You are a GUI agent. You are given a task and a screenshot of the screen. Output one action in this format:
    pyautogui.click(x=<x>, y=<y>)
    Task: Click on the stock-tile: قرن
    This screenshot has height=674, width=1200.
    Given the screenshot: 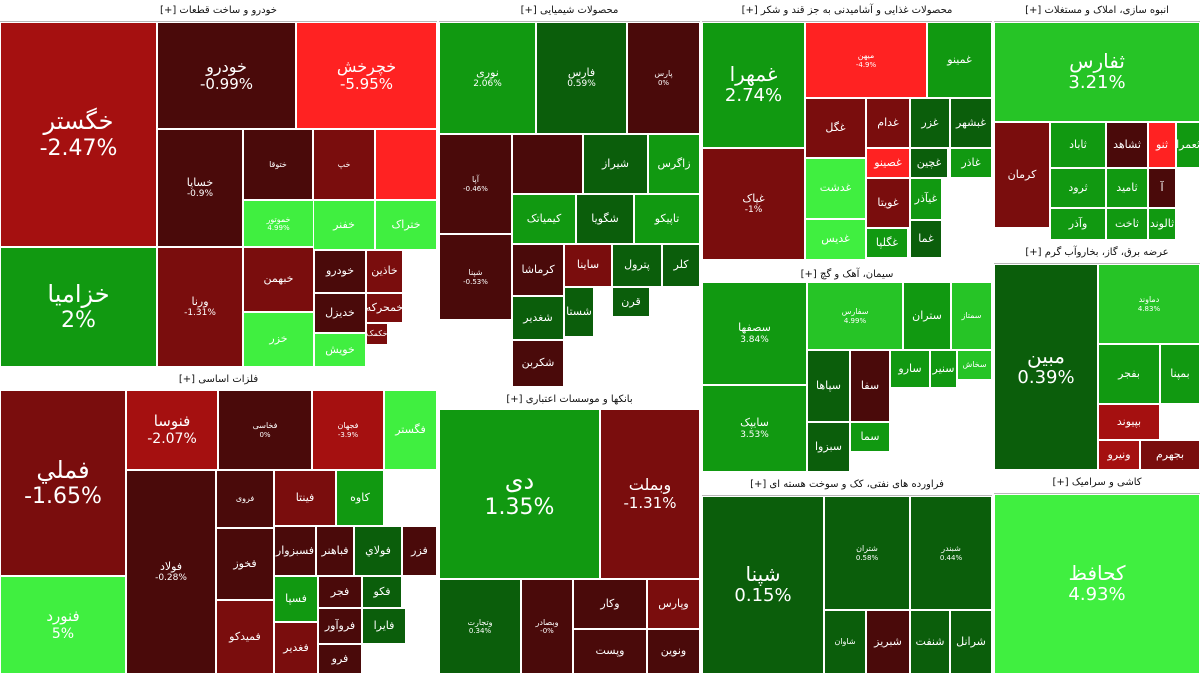 What is the action you would take?
    pyautogui.click(x=631, y=302)
    